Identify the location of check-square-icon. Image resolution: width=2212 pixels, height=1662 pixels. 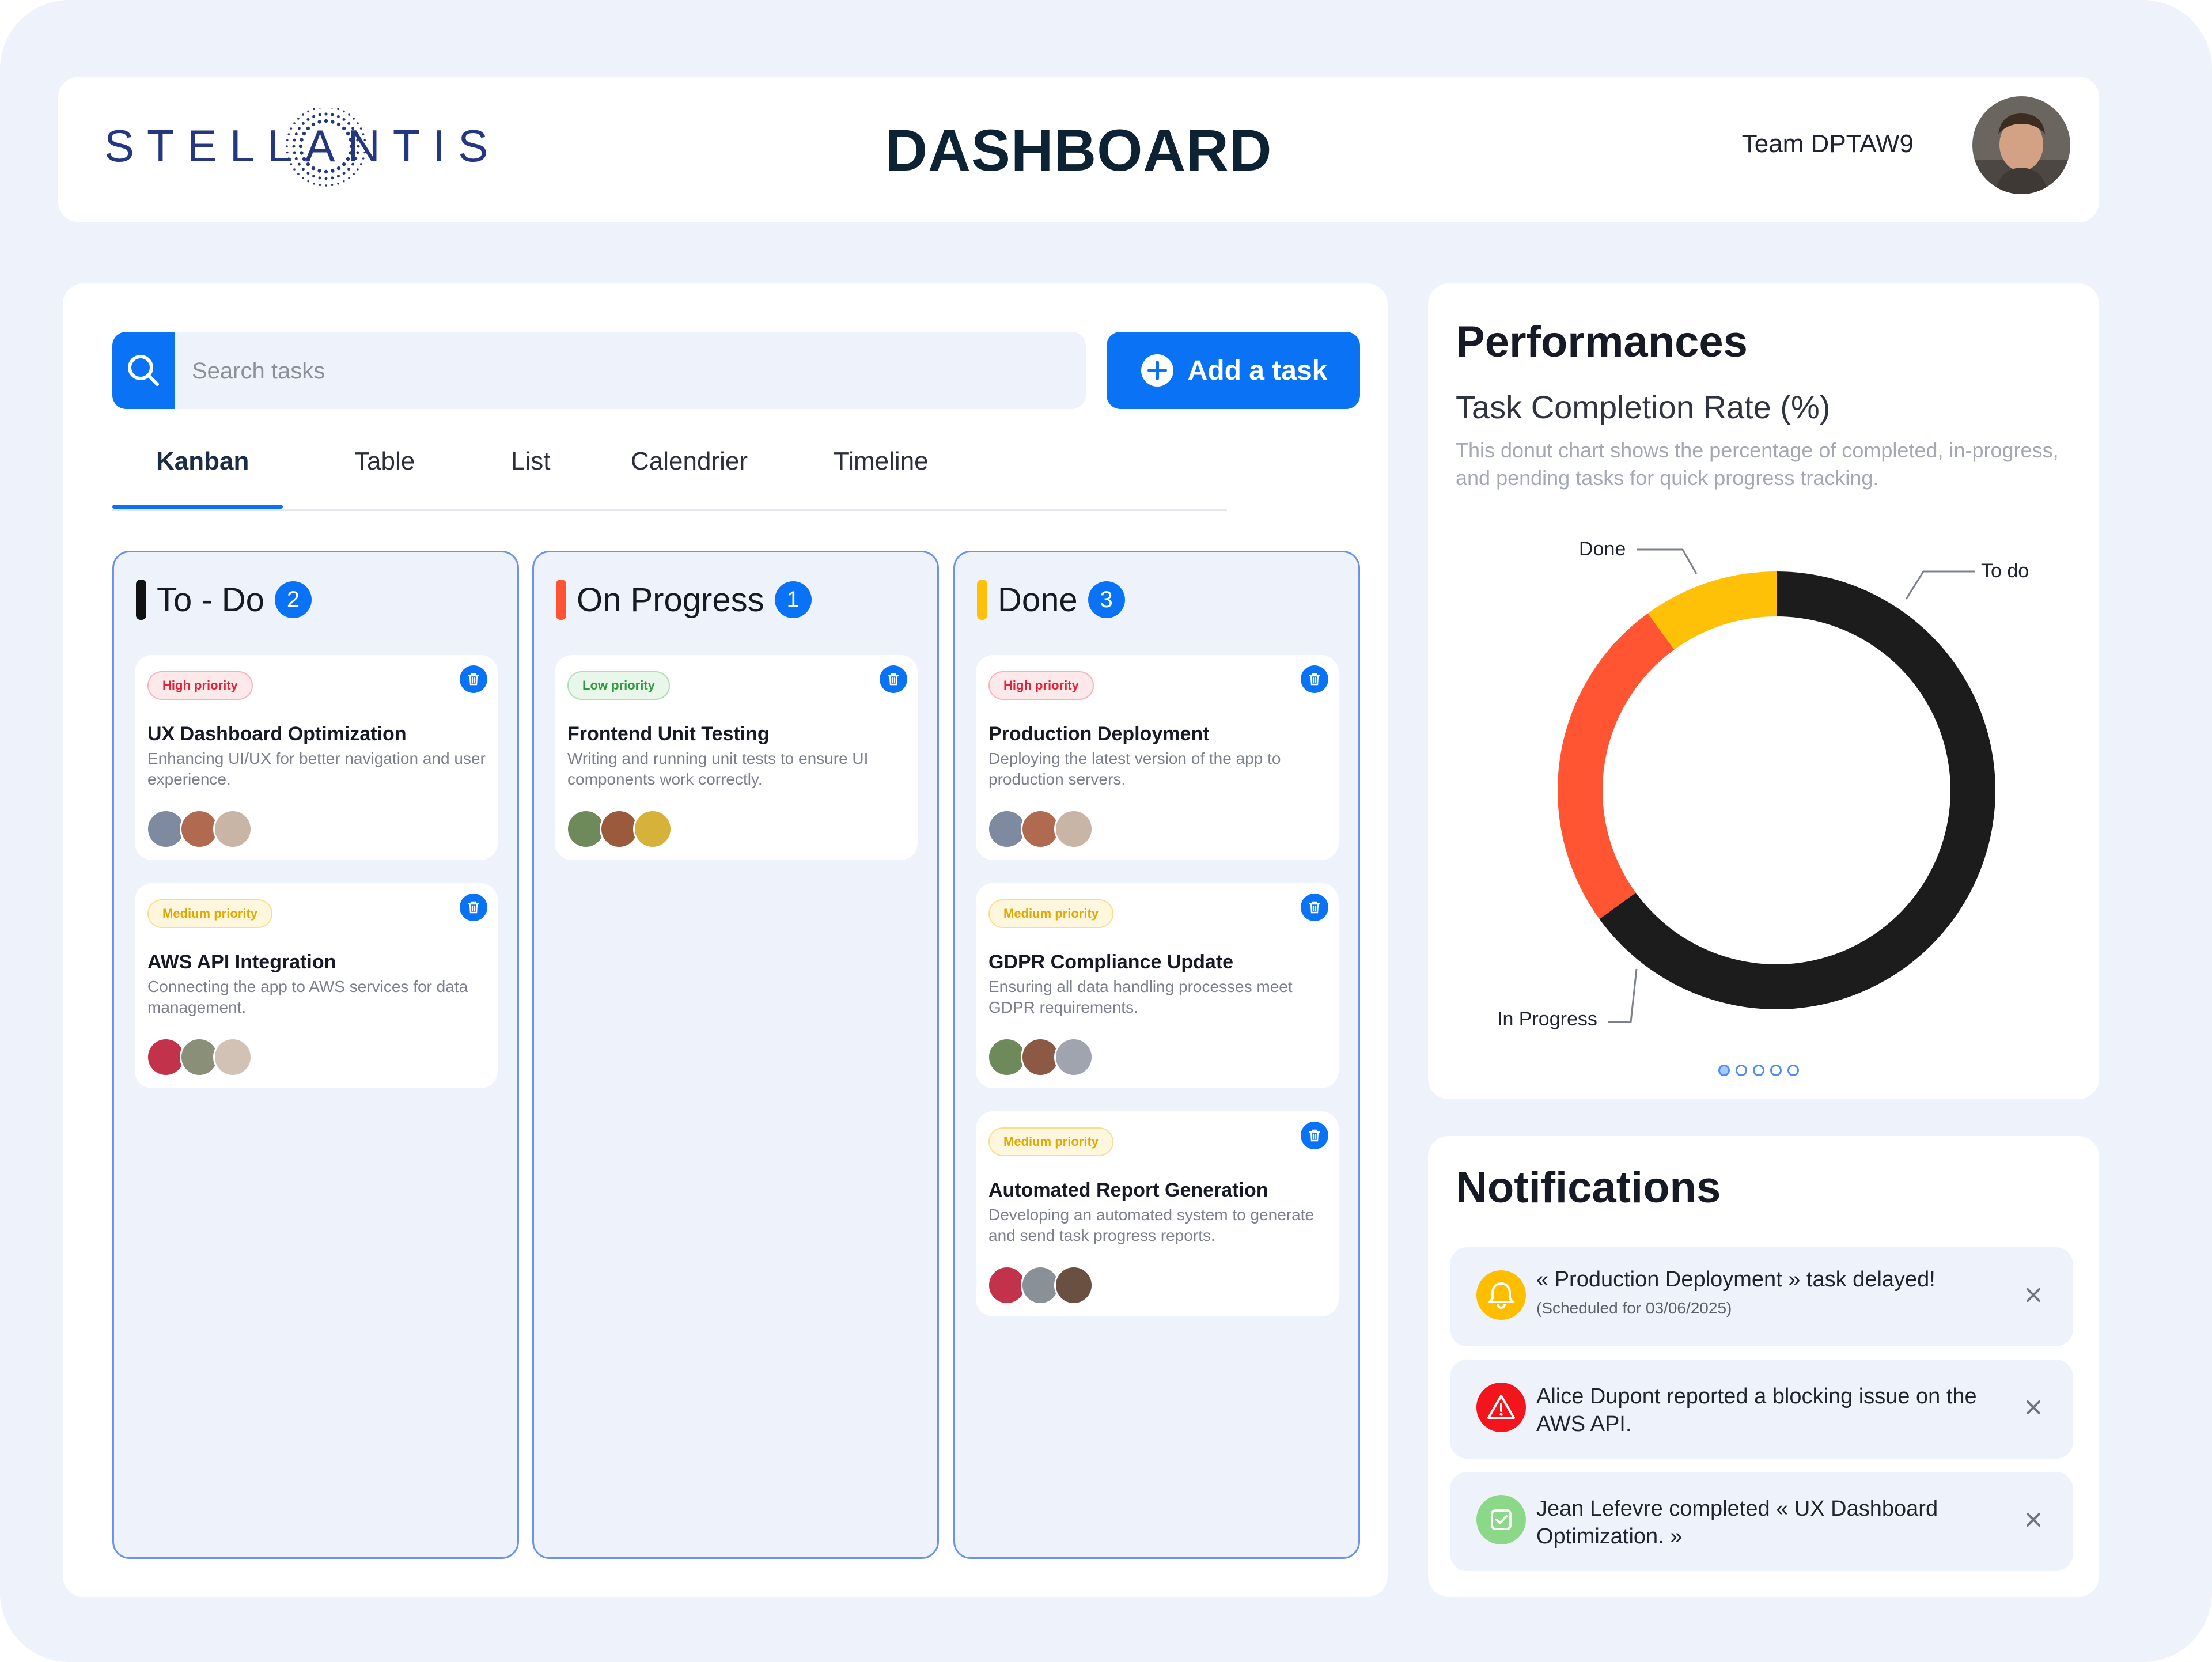
(1501, 1519).